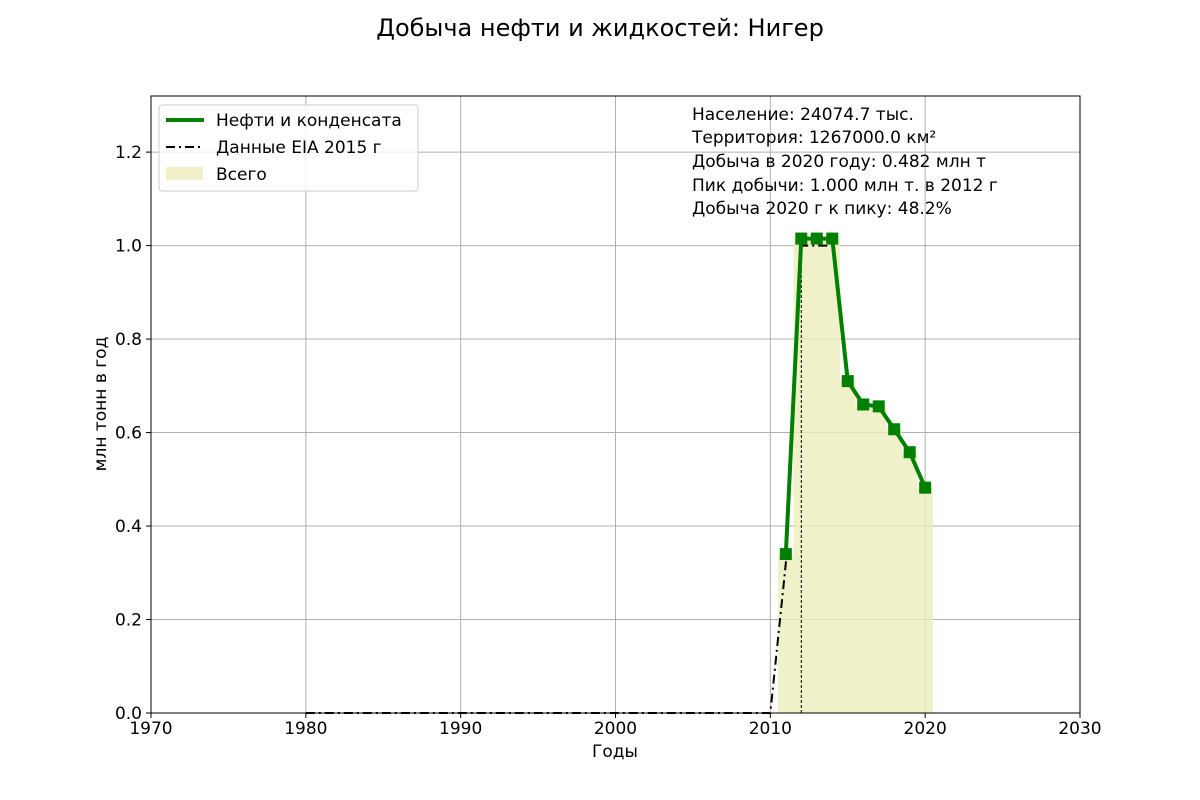 The width and height of the screenshot is (1200, 800). I want to click on series-line-oil, so click(855, 395).